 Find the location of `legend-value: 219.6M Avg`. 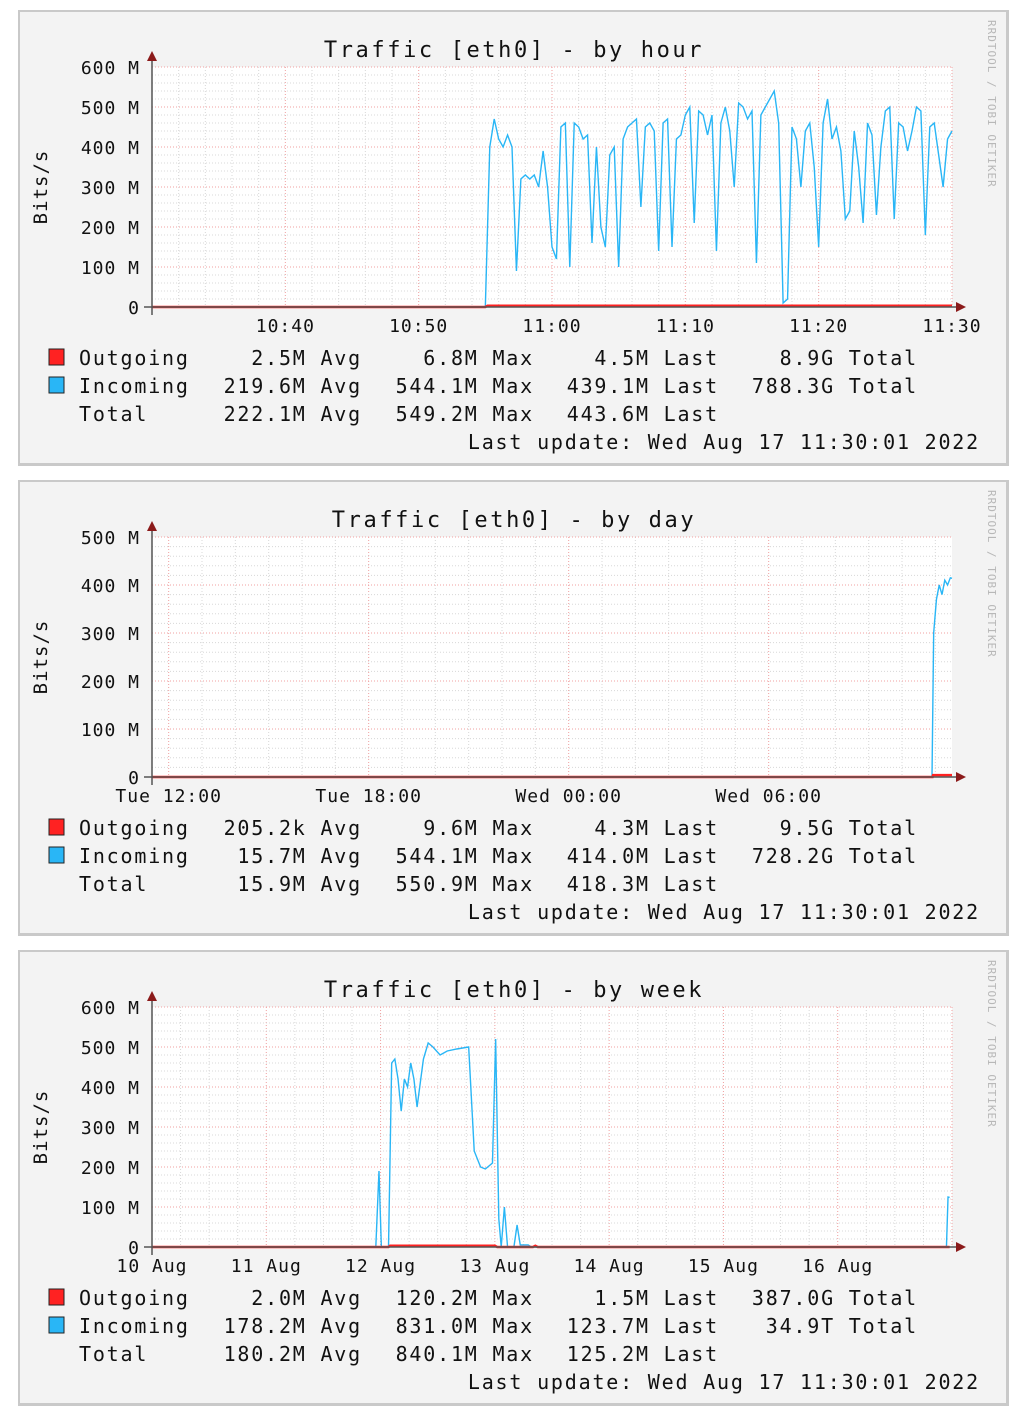

legend-value: 219.6M Avg is located at coordinates (293, 386).